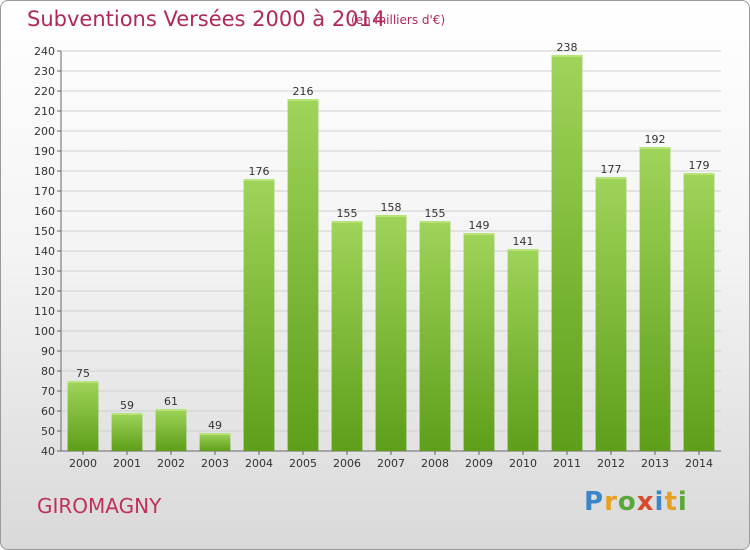 This screenshot has height=550, width=750. What do you see at coordinates (48, 371) in the screenshot?
I see `y-tick-label: 80` at bounding box center [48, 371].